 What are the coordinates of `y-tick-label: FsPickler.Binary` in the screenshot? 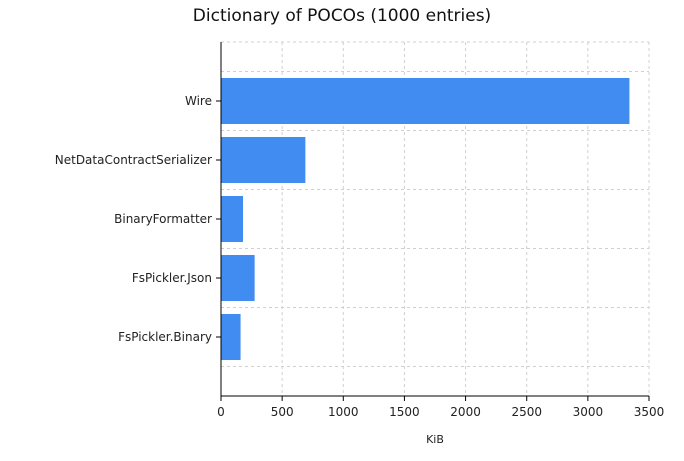 It's located at (165, 337).